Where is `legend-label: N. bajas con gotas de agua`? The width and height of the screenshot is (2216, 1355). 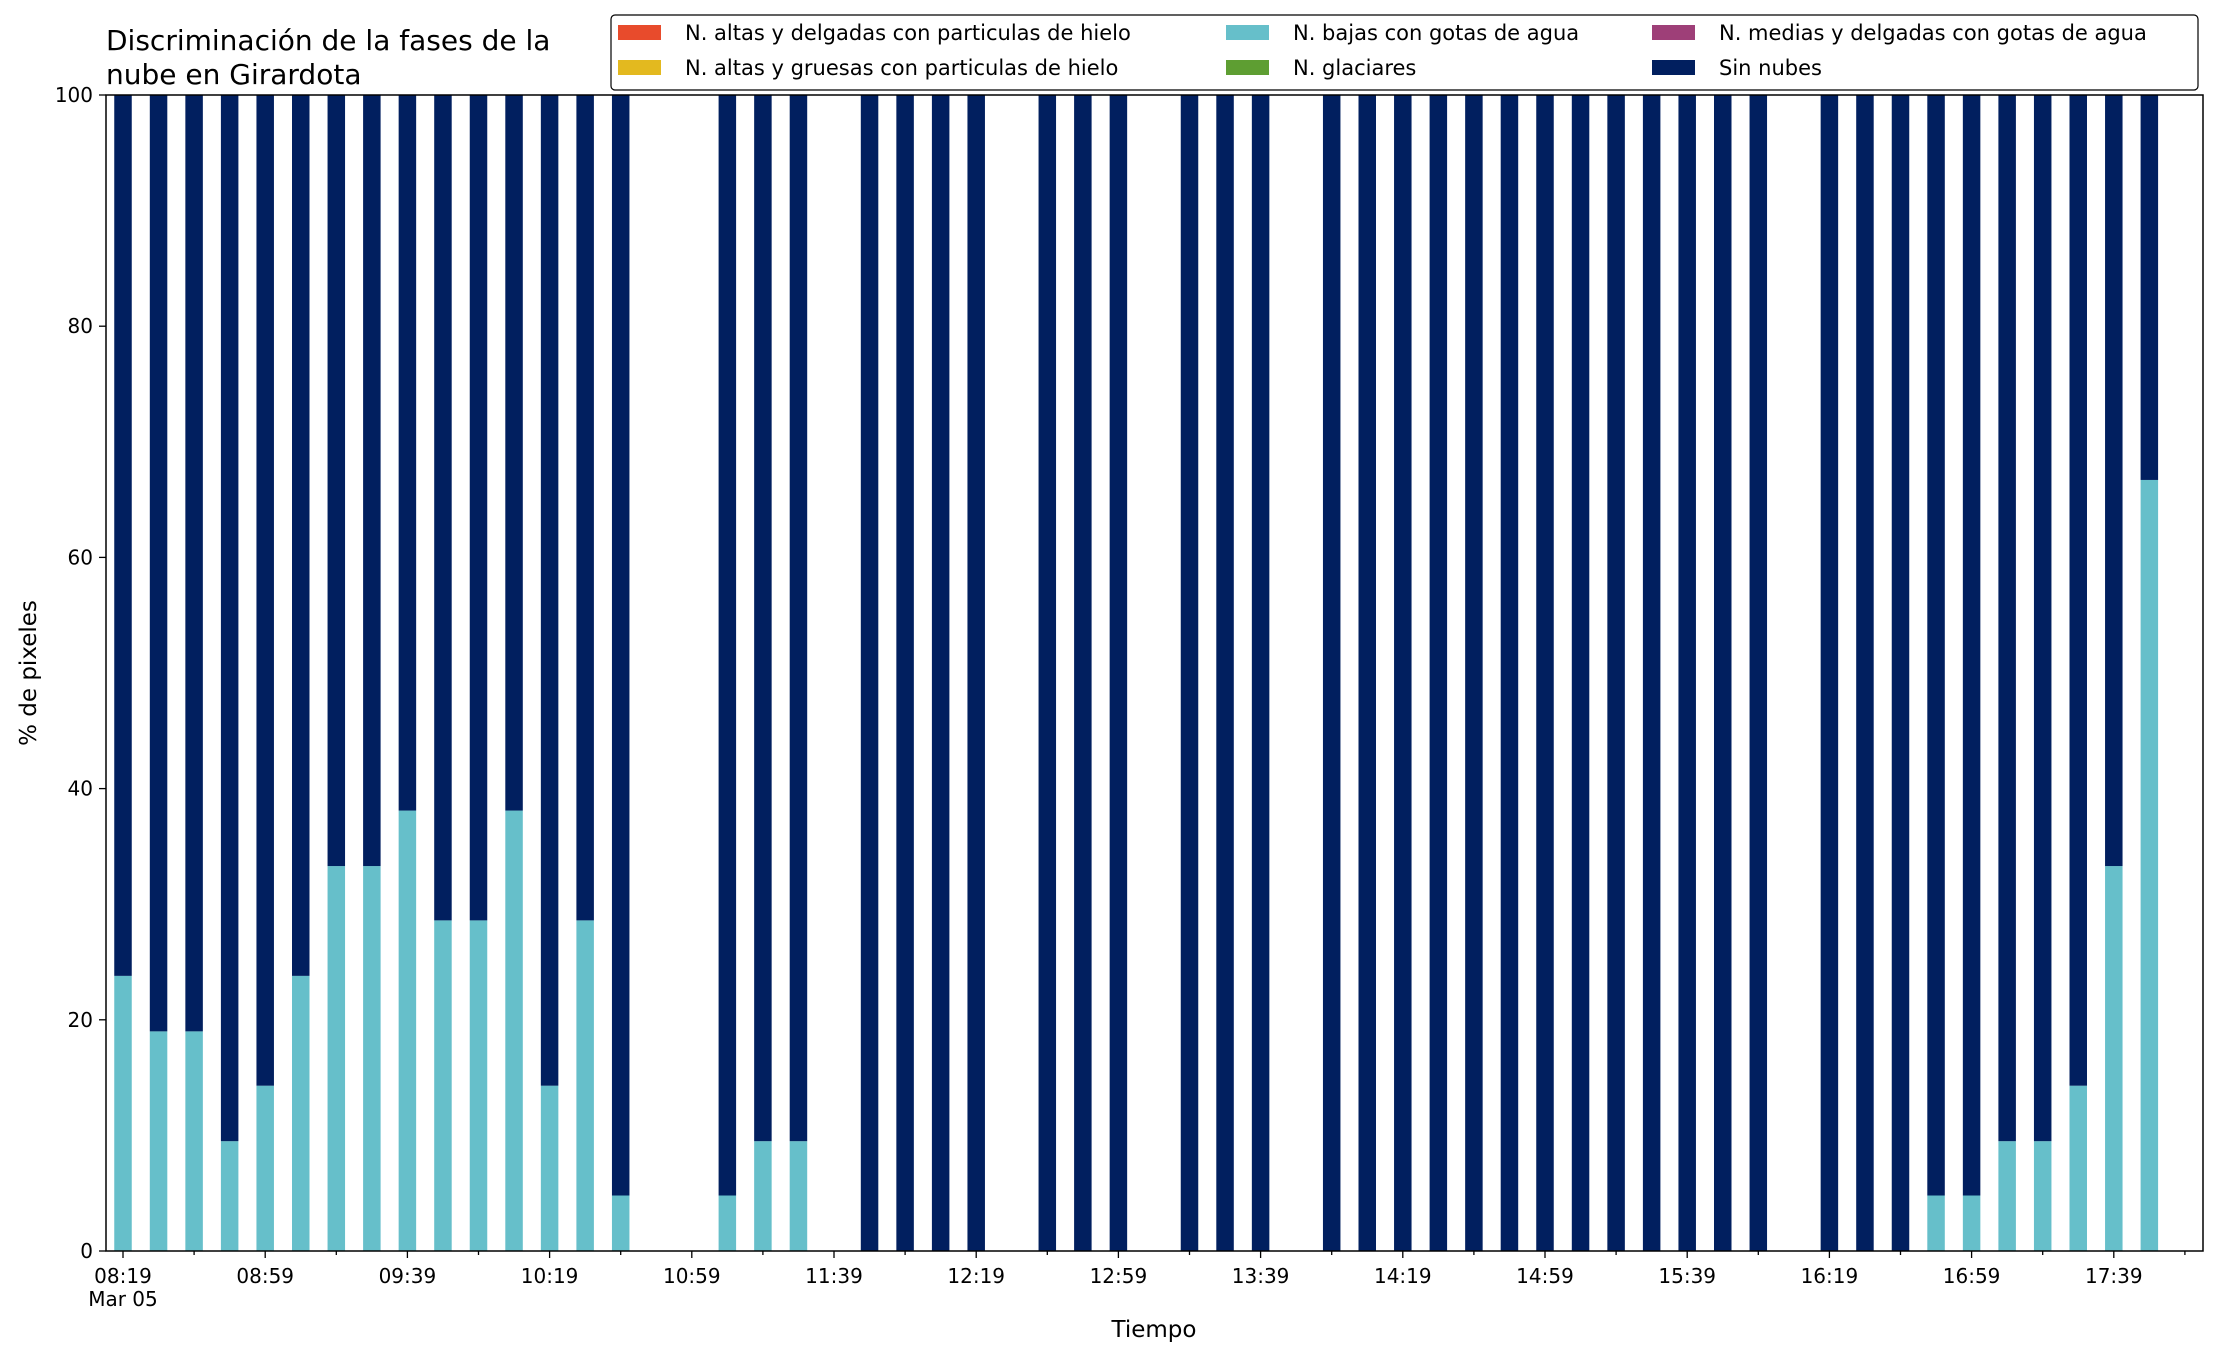 legend-label: N. bajas con gotas de agua is located at coordinates (1436, 33).